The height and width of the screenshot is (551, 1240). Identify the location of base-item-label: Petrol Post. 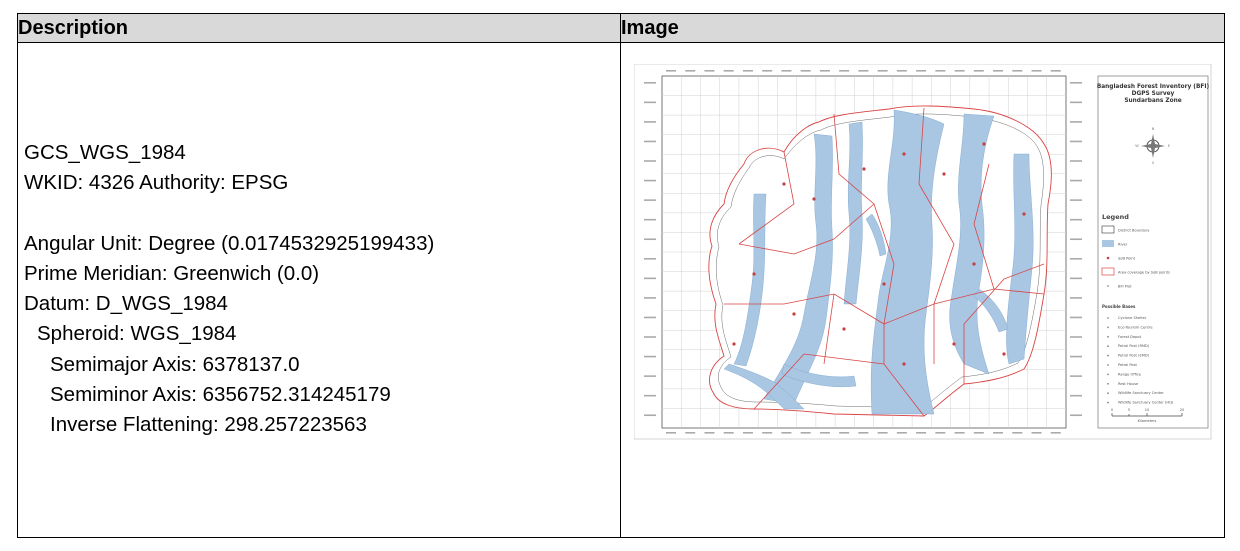
(1128, 365).